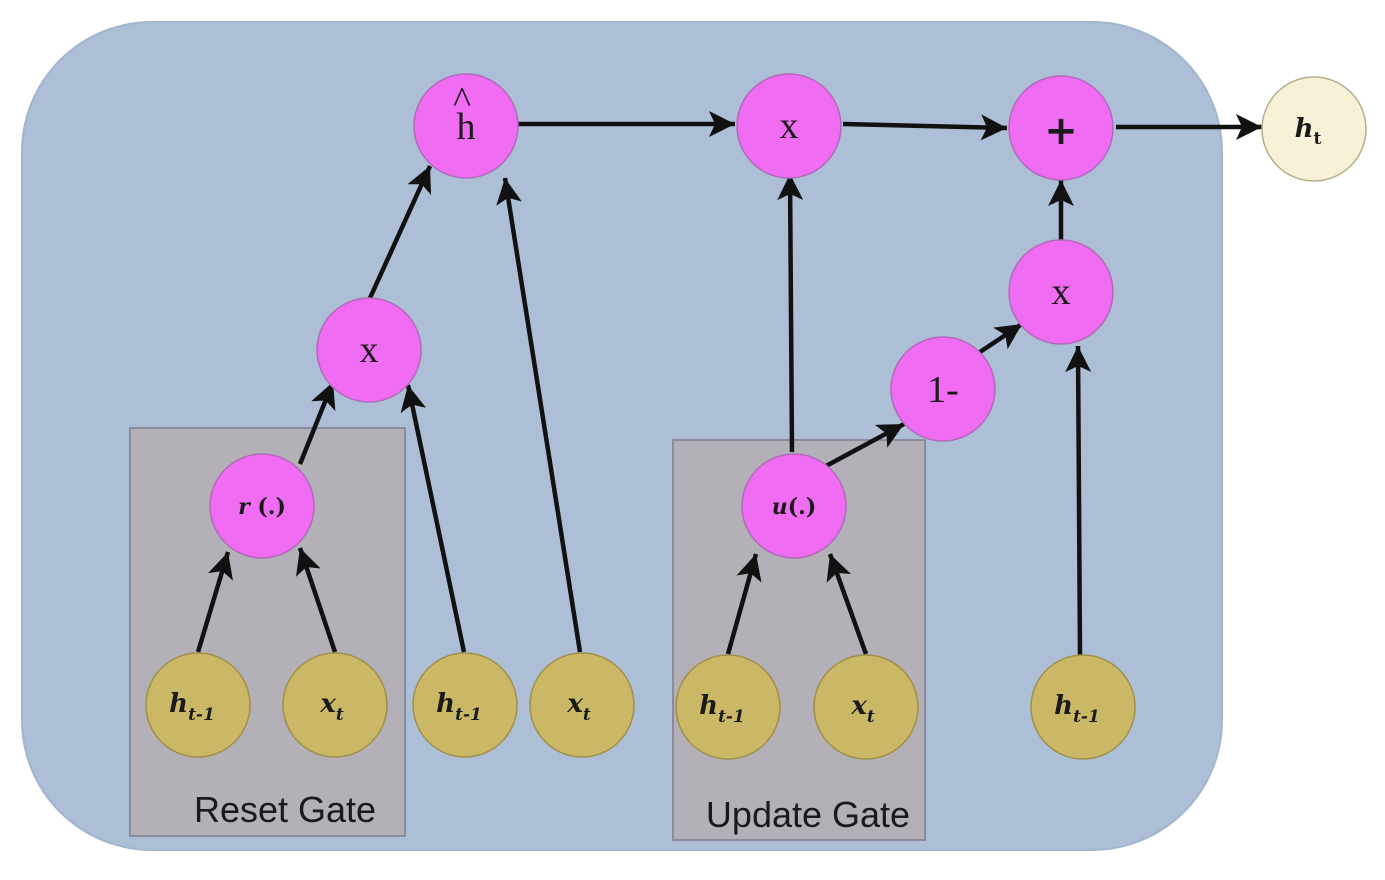  I want to click on input-node-xt-b: xt, so click(582, 705).